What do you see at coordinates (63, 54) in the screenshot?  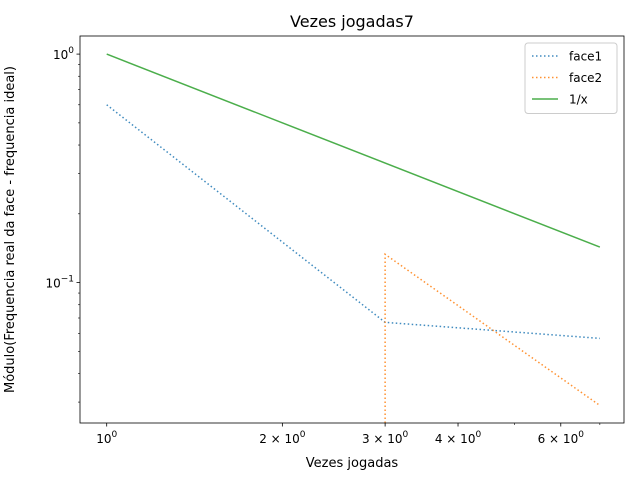 I see `y-tick-label: 10⁰` at bounding box center [63, 54].